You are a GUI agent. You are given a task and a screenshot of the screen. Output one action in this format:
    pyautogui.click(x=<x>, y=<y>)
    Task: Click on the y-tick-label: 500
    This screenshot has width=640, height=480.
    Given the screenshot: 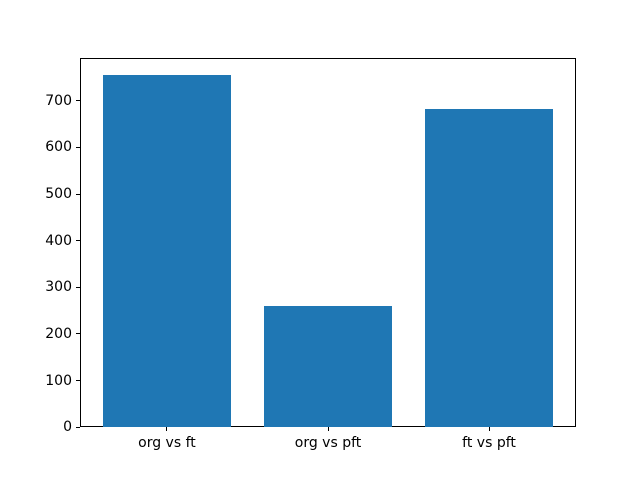 What is the action you would take?
    pyautogui.click(x=58, y=194)
    